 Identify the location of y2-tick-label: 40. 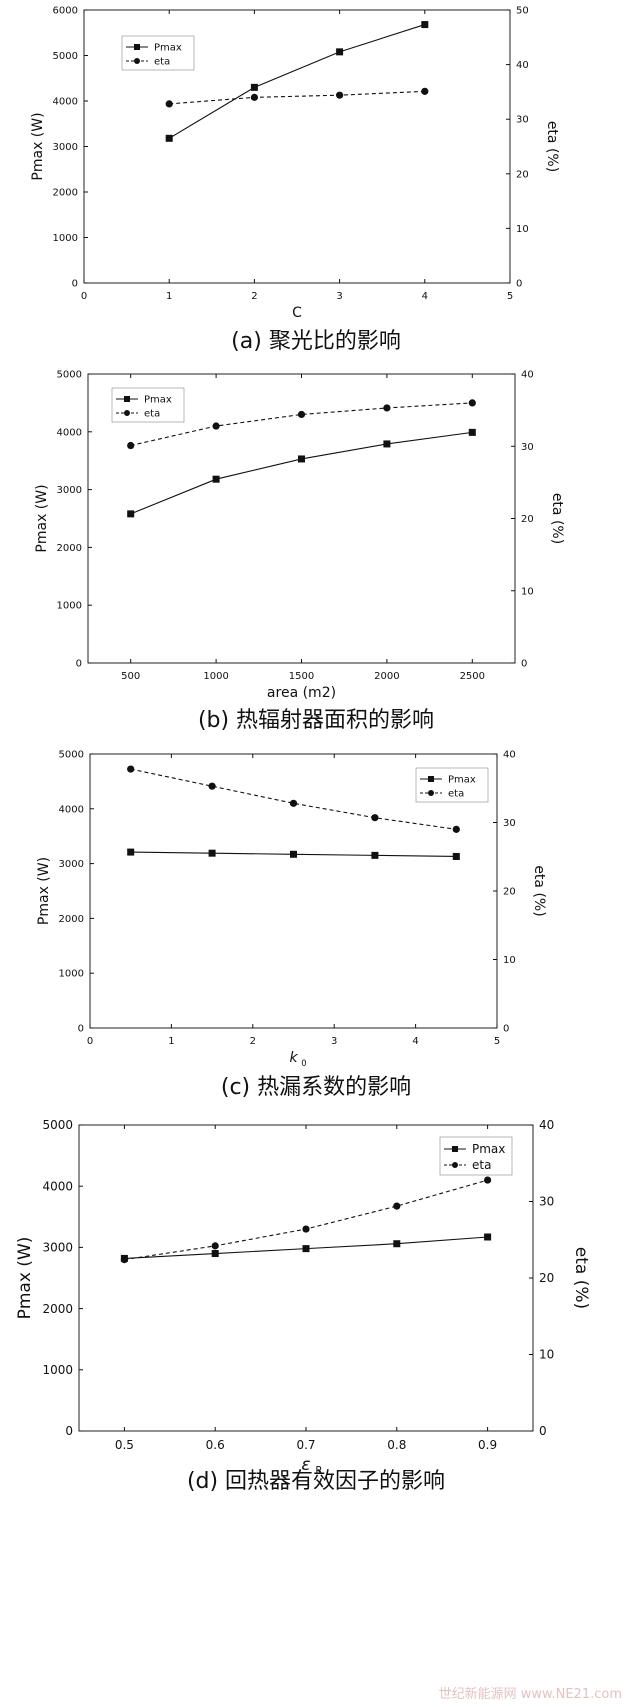
(509, 755).